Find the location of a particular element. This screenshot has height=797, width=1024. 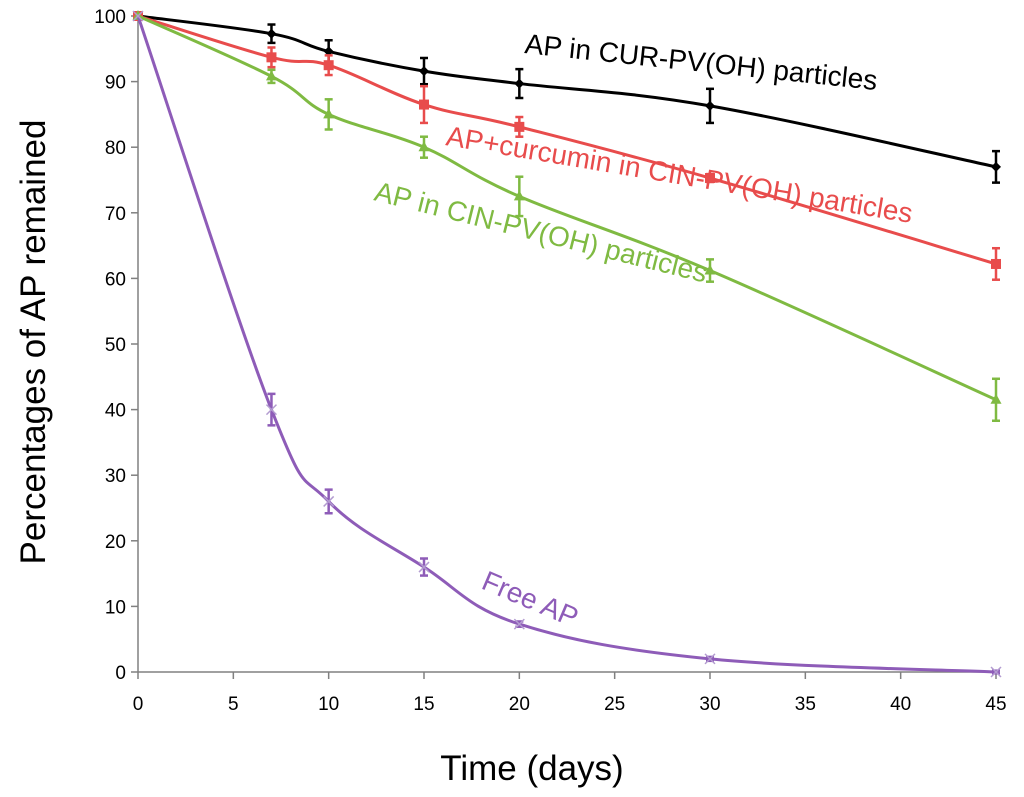

x-tick-label: 0 is located at coordinates (138, 704).